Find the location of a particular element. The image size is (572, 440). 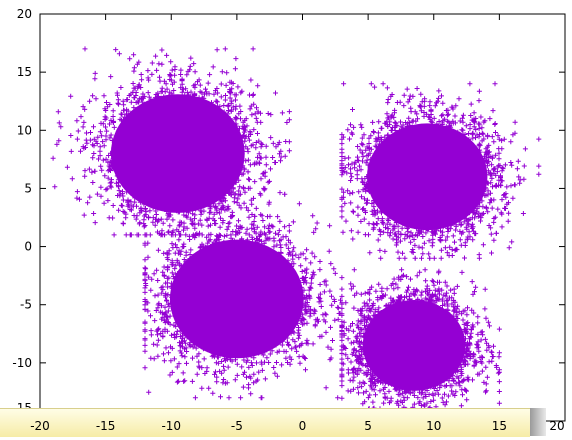

bottom-overlay-edge is located at coordinates (538, 422).